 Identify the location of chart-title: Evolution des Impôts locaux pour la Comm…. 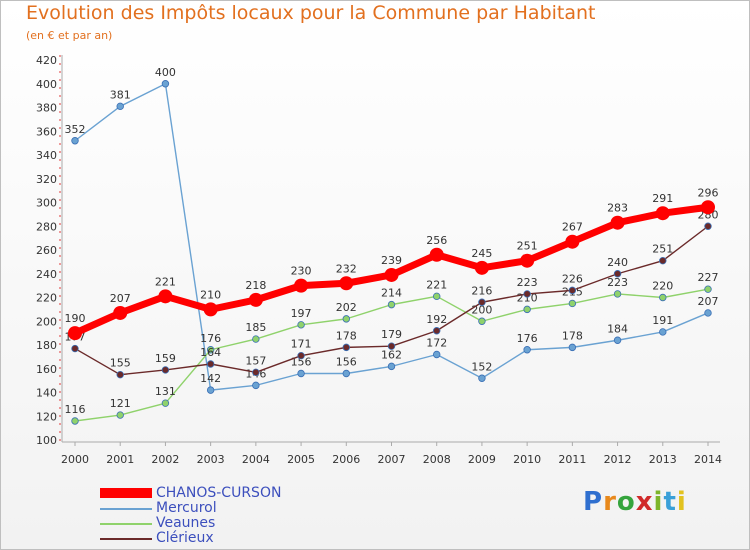
(311, 13).